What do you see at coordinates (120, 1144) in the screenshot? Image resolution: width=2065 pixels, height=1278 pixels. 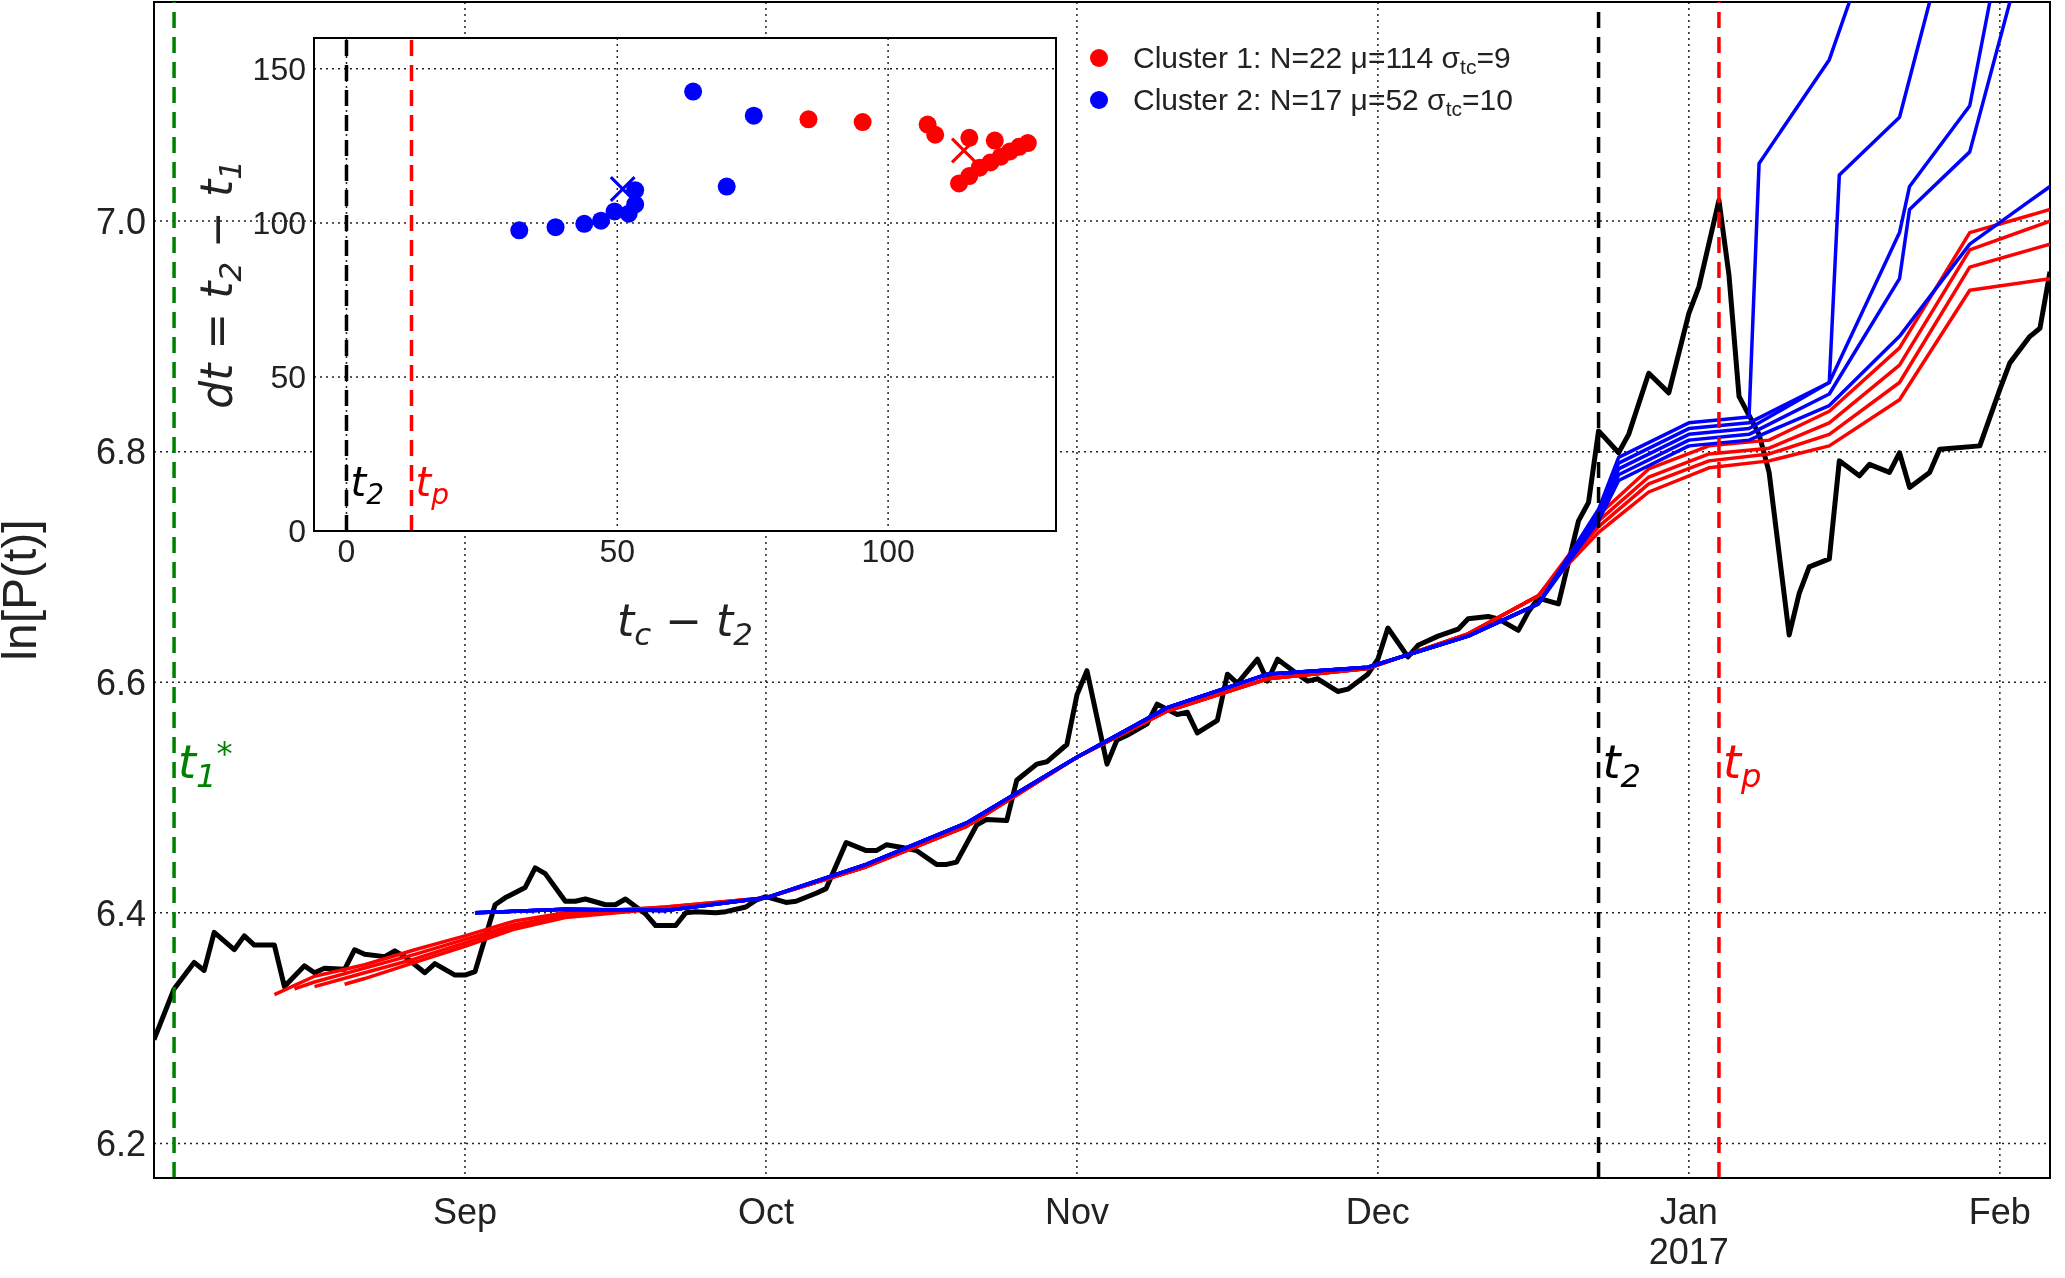 I see `y-tick-label: 6.2` at bounding box center [120, 1144].